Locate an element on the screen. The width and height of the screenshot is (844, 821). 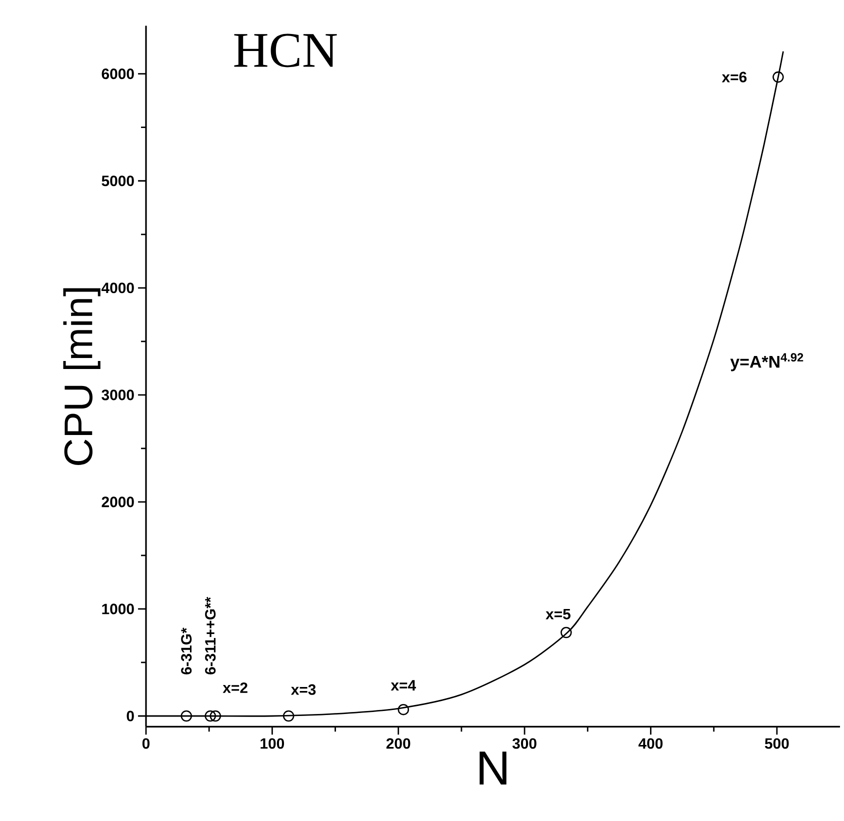
y-tick-label: 5000 is located at coordinates (118, 181).